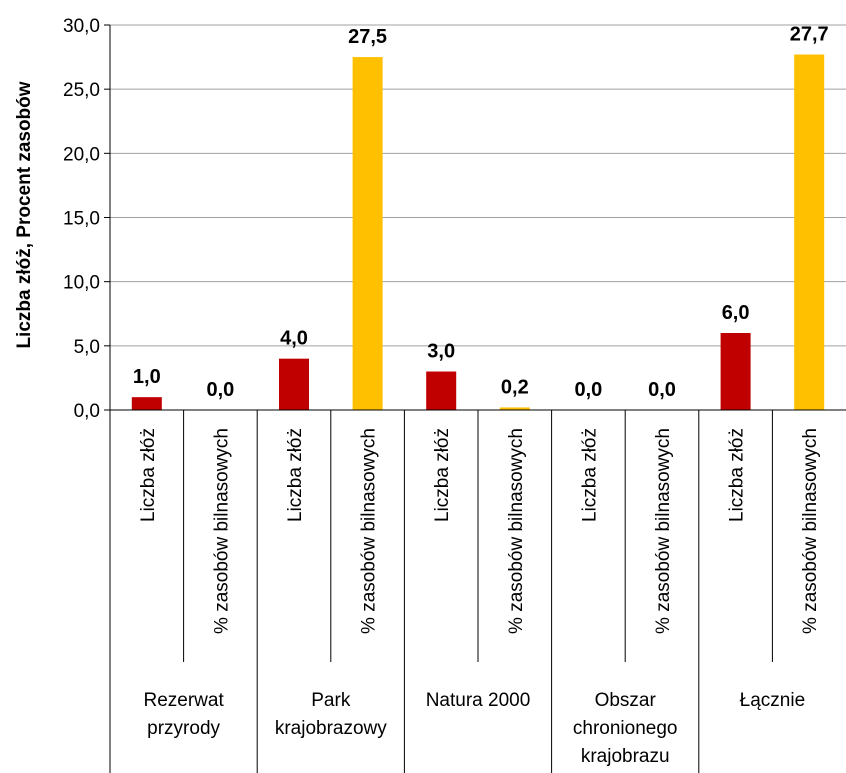 This screenshot has height=773, width=846. What do you see at coordinates (773, 700) in the screenshot?
I see `group-label: Łącznie` at bounding box center [773, 700].